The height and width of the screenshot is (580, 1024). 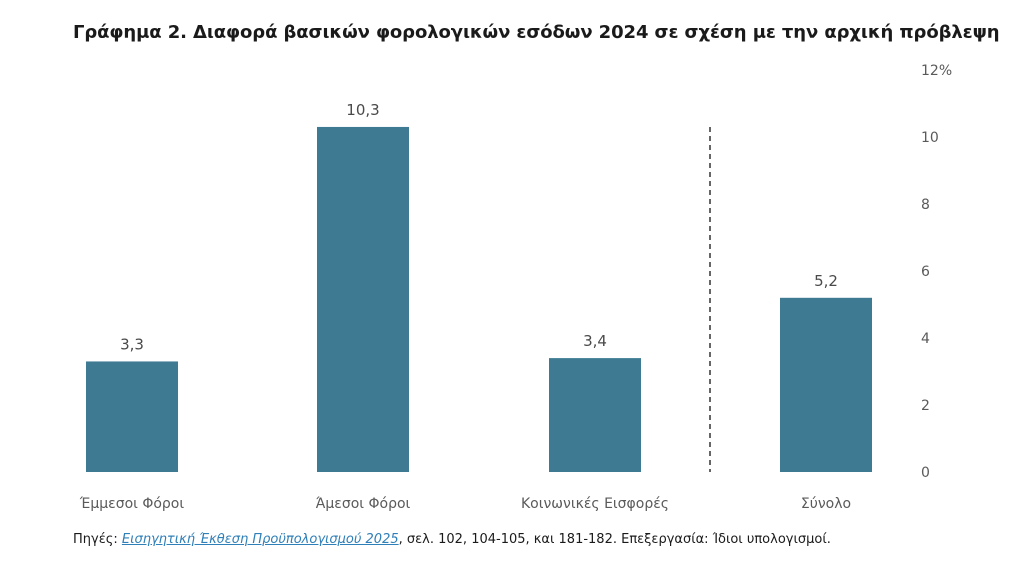 What do you see at coordinates (936, 71) in the screenshot?
I see `y-tick-label-6: 12%` at bounding box center [936, 71].